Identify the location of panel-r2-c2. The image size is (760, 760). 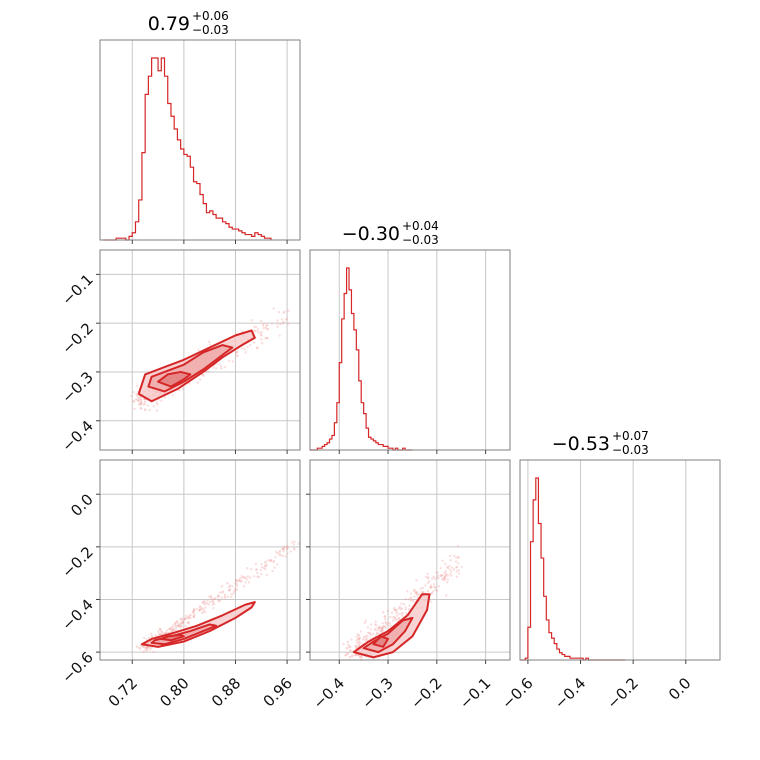
(620, 561).